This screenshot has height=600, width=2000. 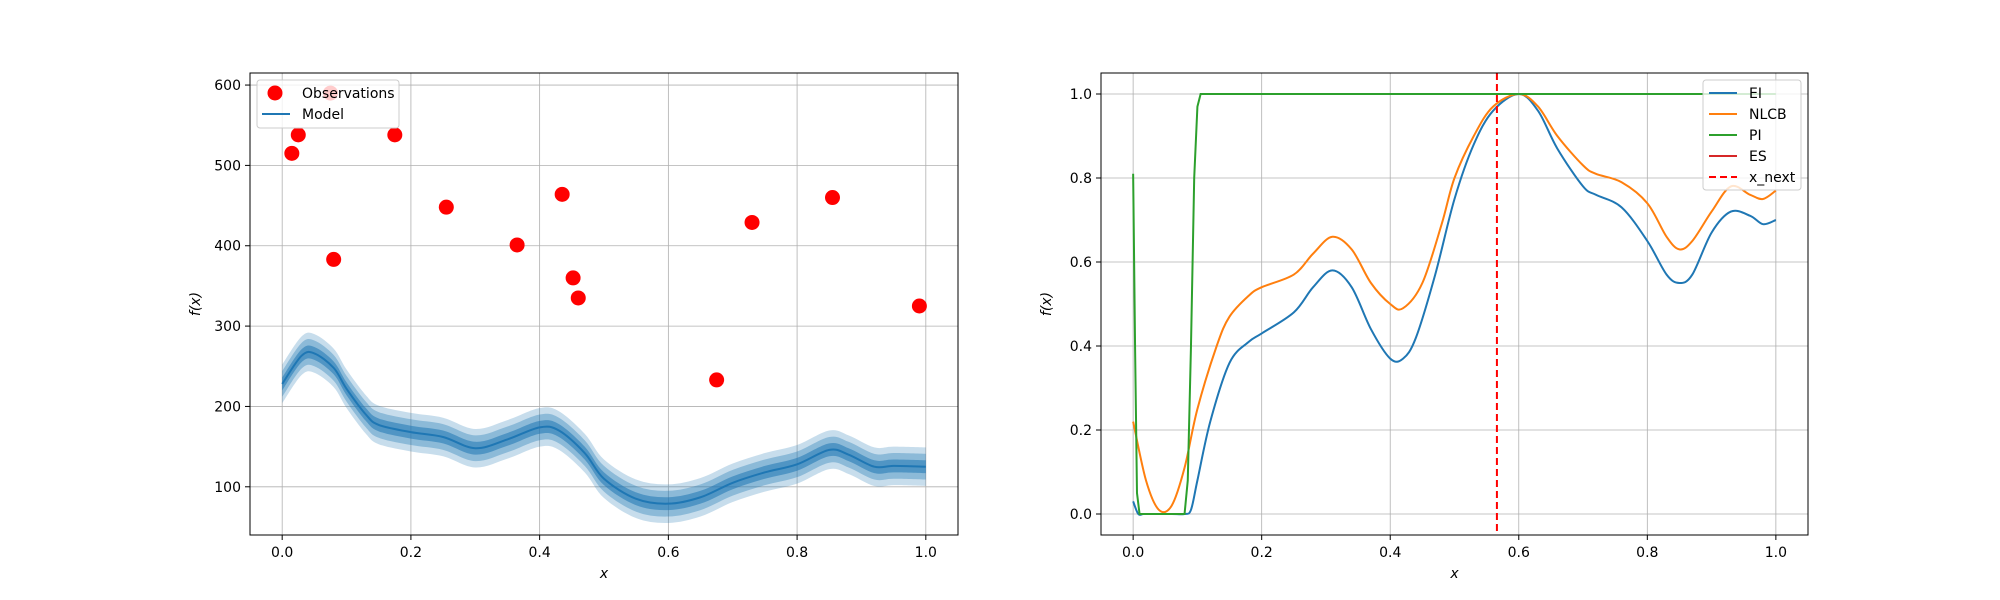 What do you see at coordinates (1081, 515) in the screenshot?
I see `y-tick-label: 0.0` at bounding box center [1081, 515].